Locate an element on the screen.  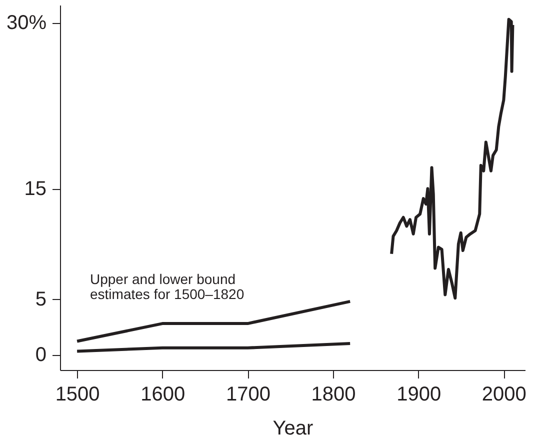
line-series is located at coordinates (452, 159).